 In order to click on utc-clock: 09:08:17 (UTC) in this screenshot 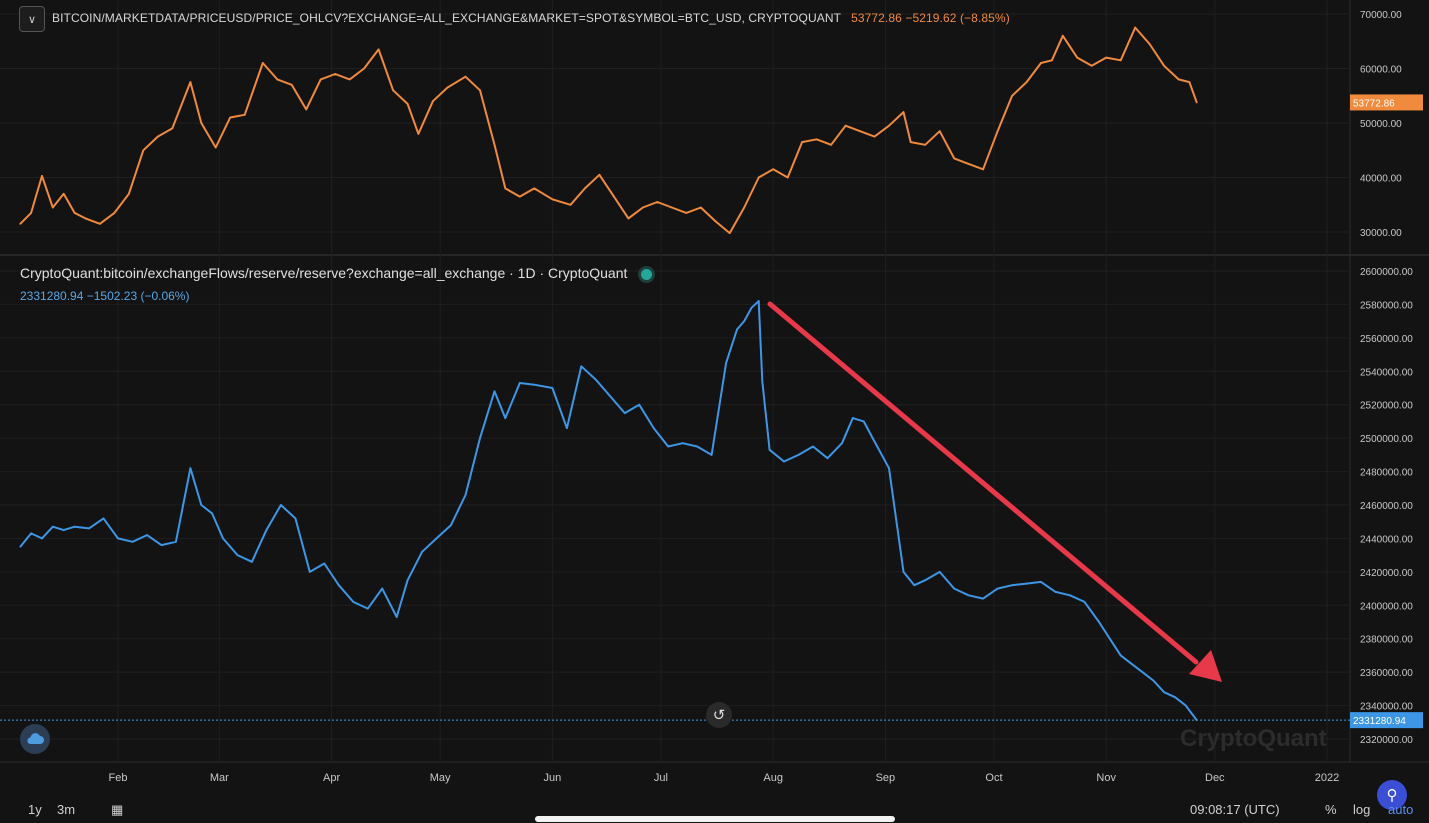, I will do `click(1235, 809)`.